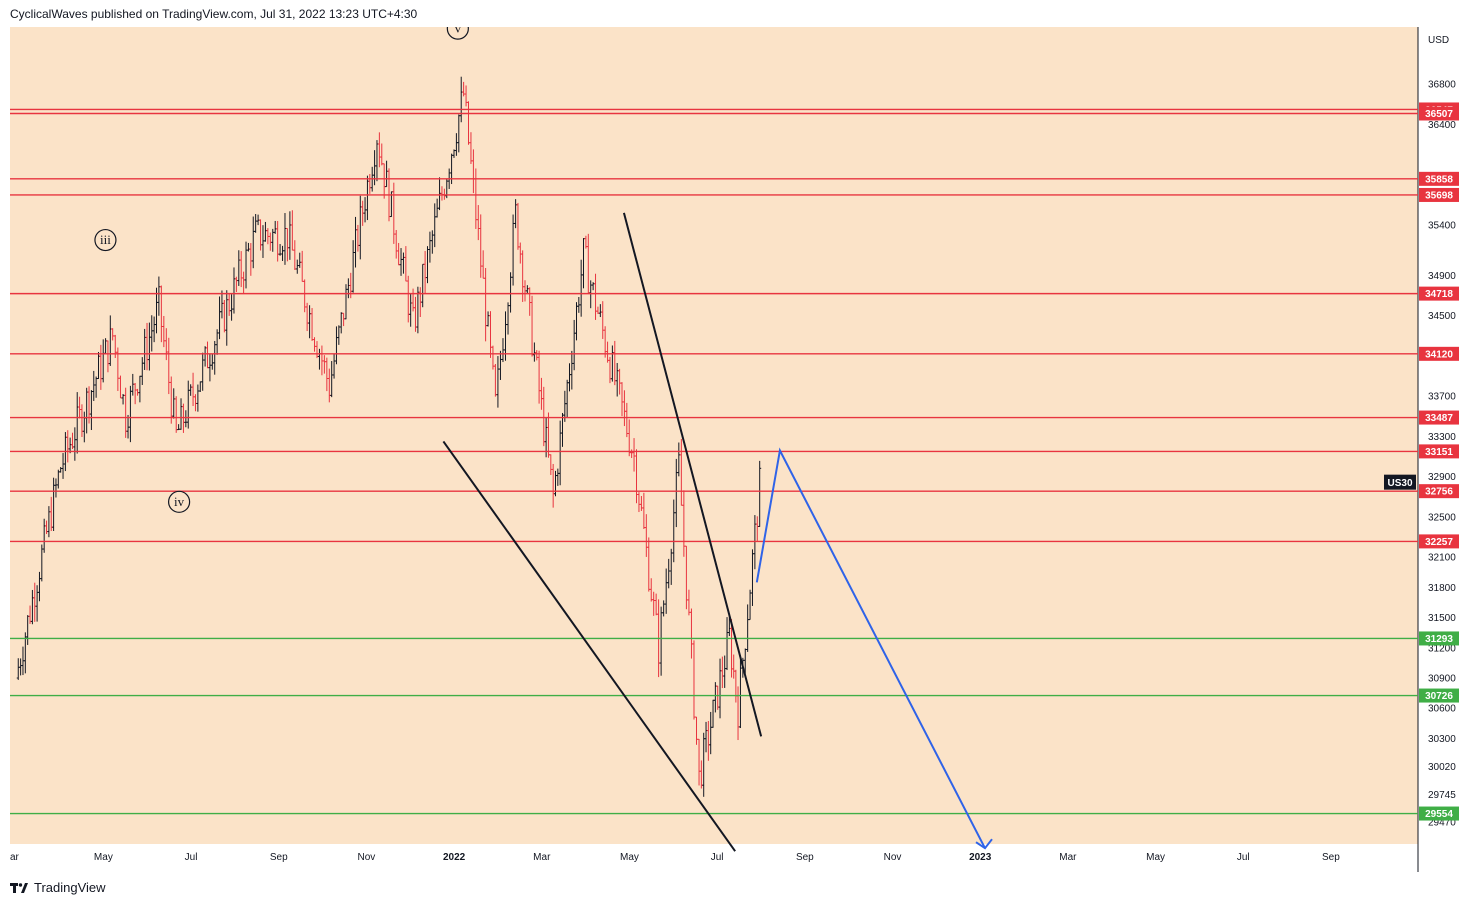 This screenshot has width=1478, height=907. Describe the element at coordinates (1442, 709) in the screenshot. I see `price-tick-label: 30600` at that location.